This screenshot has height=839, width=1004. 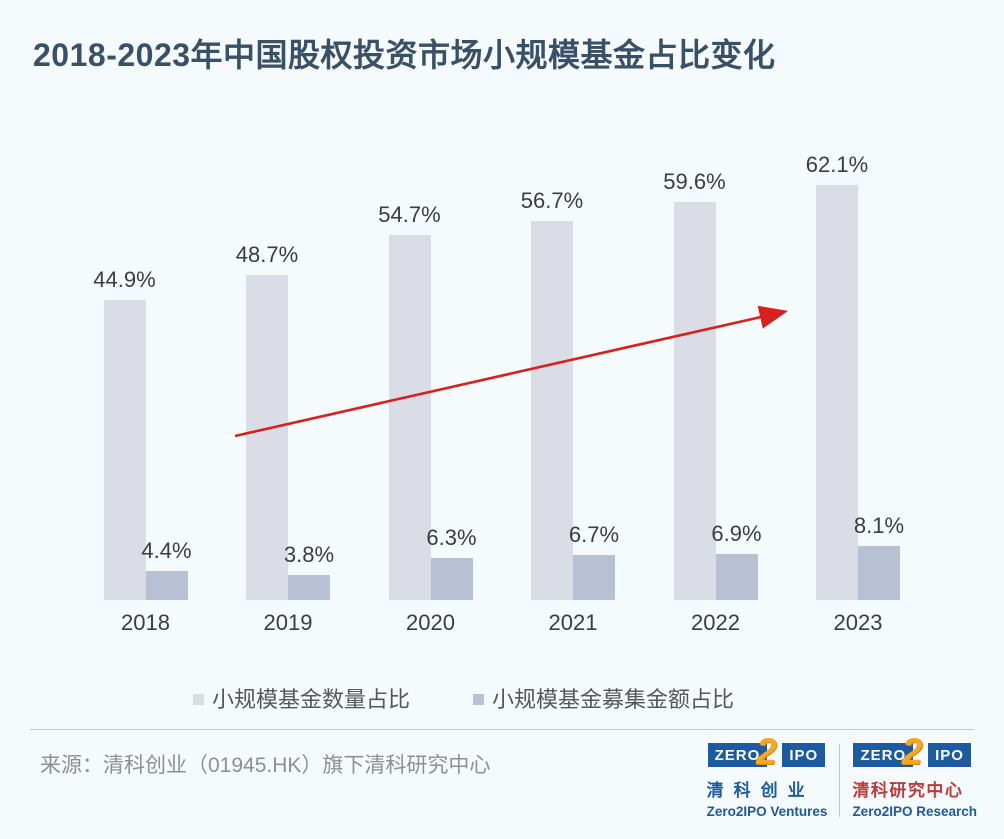 What do you see at coordinates (594, 535) in the screenshot?
I see `bar-value-label: 6.7%` at bounding box center [594, 535].